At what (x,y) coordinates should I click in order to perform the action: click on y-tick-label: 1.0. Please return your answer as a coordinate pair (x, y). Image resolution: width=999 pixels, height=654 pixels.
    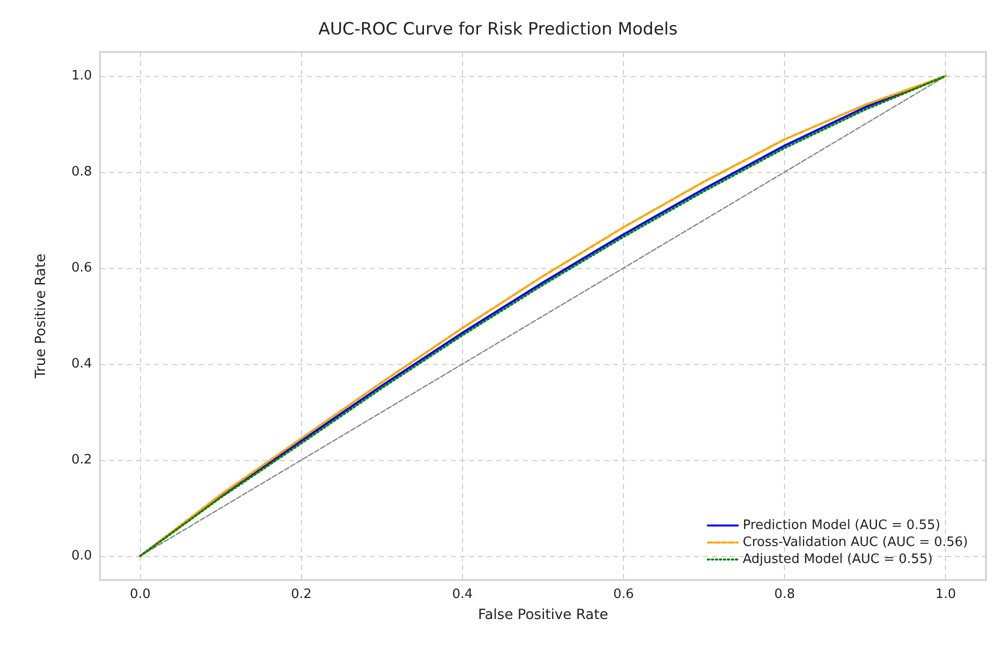
    Looking at the image, I should click on (81, 76).